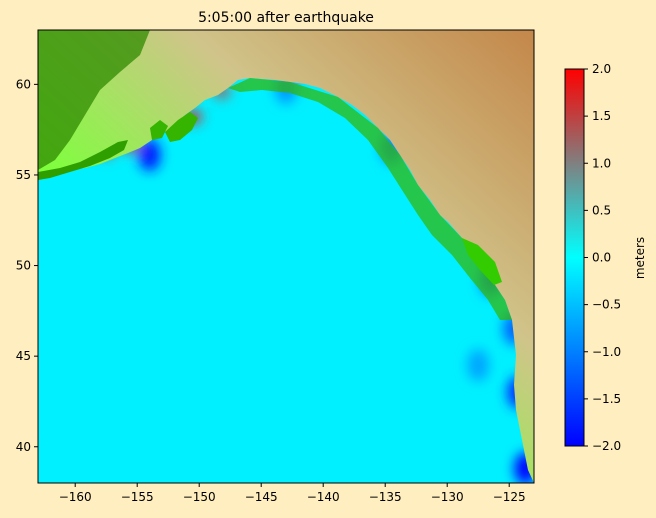 The width and height of the screenshot is (656, 518). I want to click on y-tick-label: 45, so click(23, 356).